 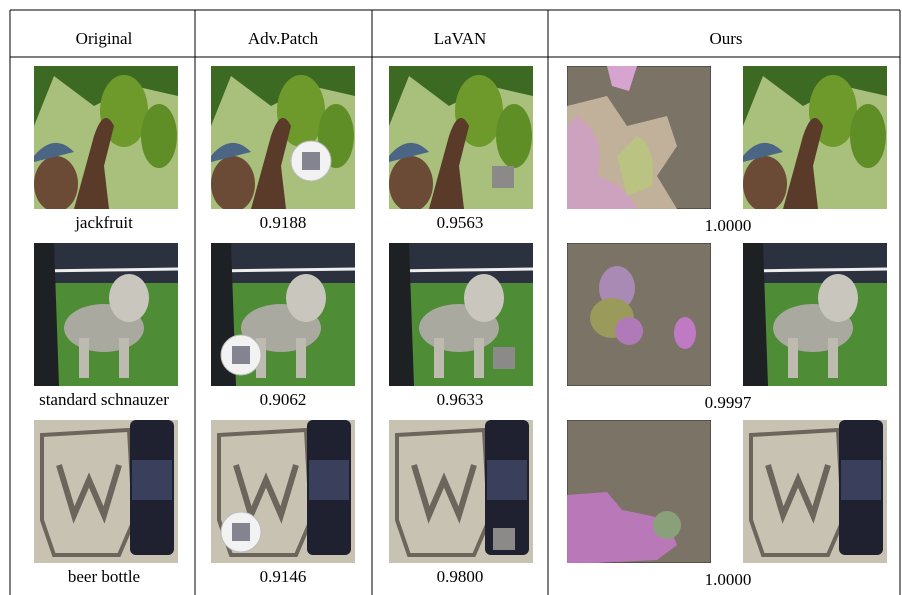 What do you see at coordinates (104, 576) in the screenshot?
I see `row-label: beer bottle` at bounding box center [104, 576].